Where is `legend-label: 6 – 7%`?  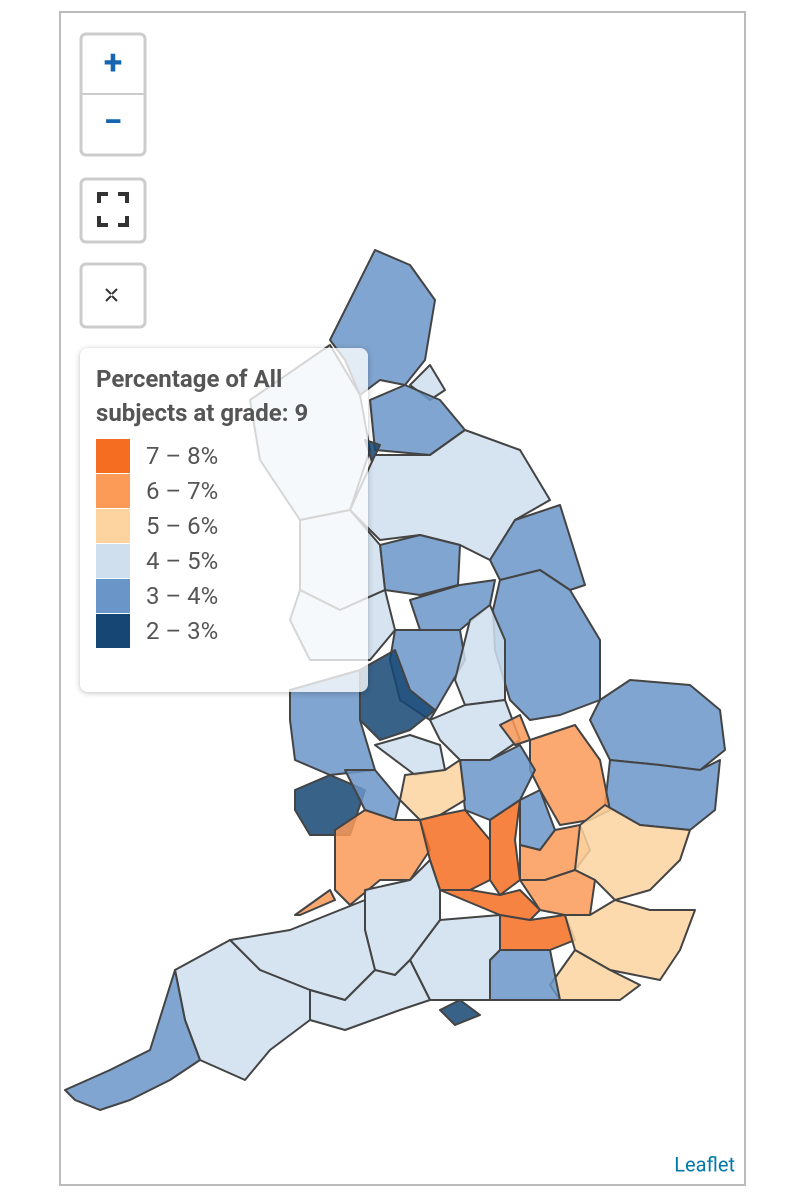
legend-label: 6 – 7% is located at coordinates (182, 490).